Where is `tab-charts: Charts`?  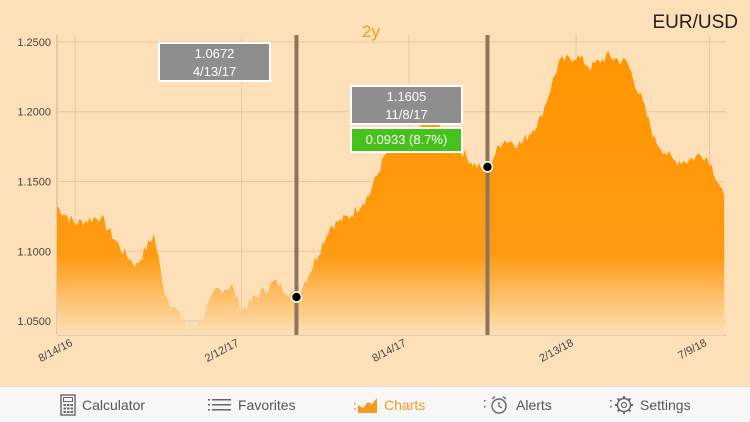
tab-charts: Charts is located at coordinates (389, 404).